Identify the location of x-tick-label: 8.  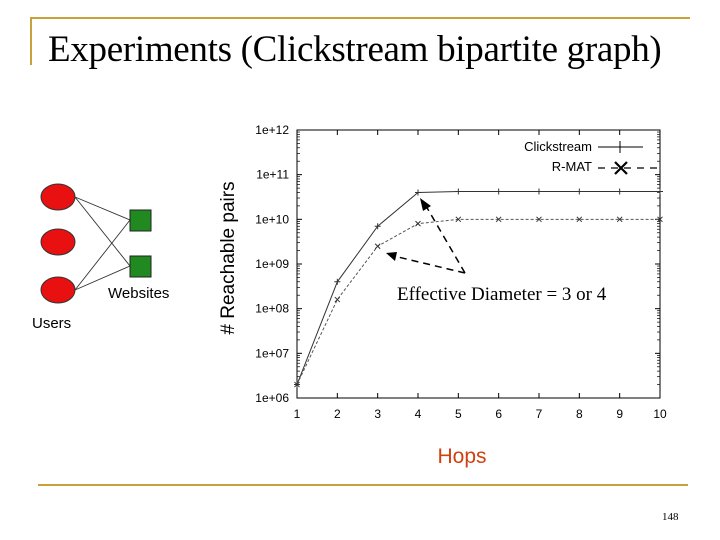
(579, 414).